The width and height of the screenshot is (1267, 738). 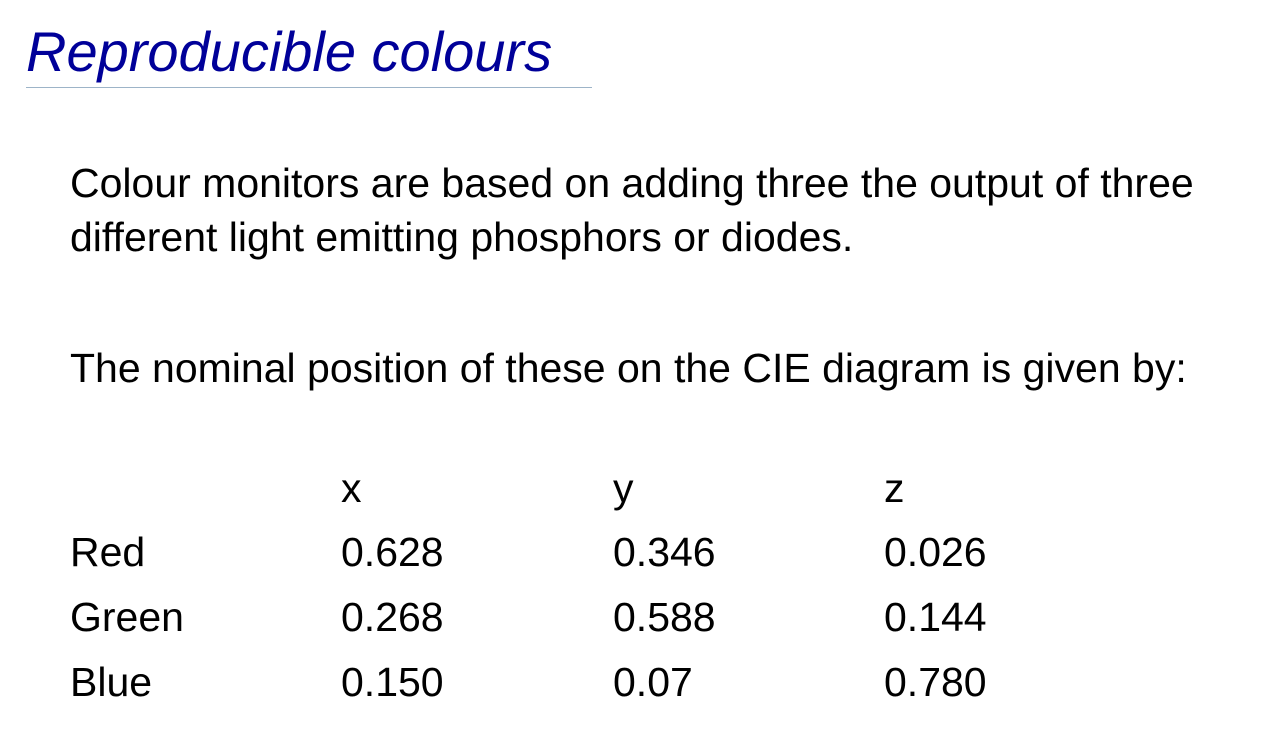 I want to click on blue-y-value: 0.07, so click(x=653, y=682).